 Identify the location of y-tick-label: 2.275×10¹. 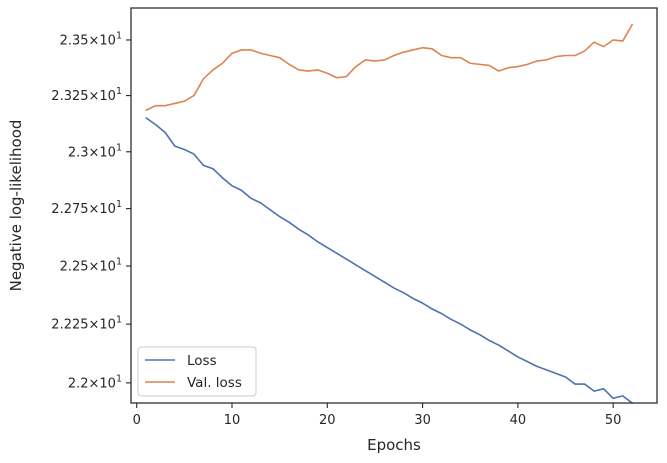
(86, 208).